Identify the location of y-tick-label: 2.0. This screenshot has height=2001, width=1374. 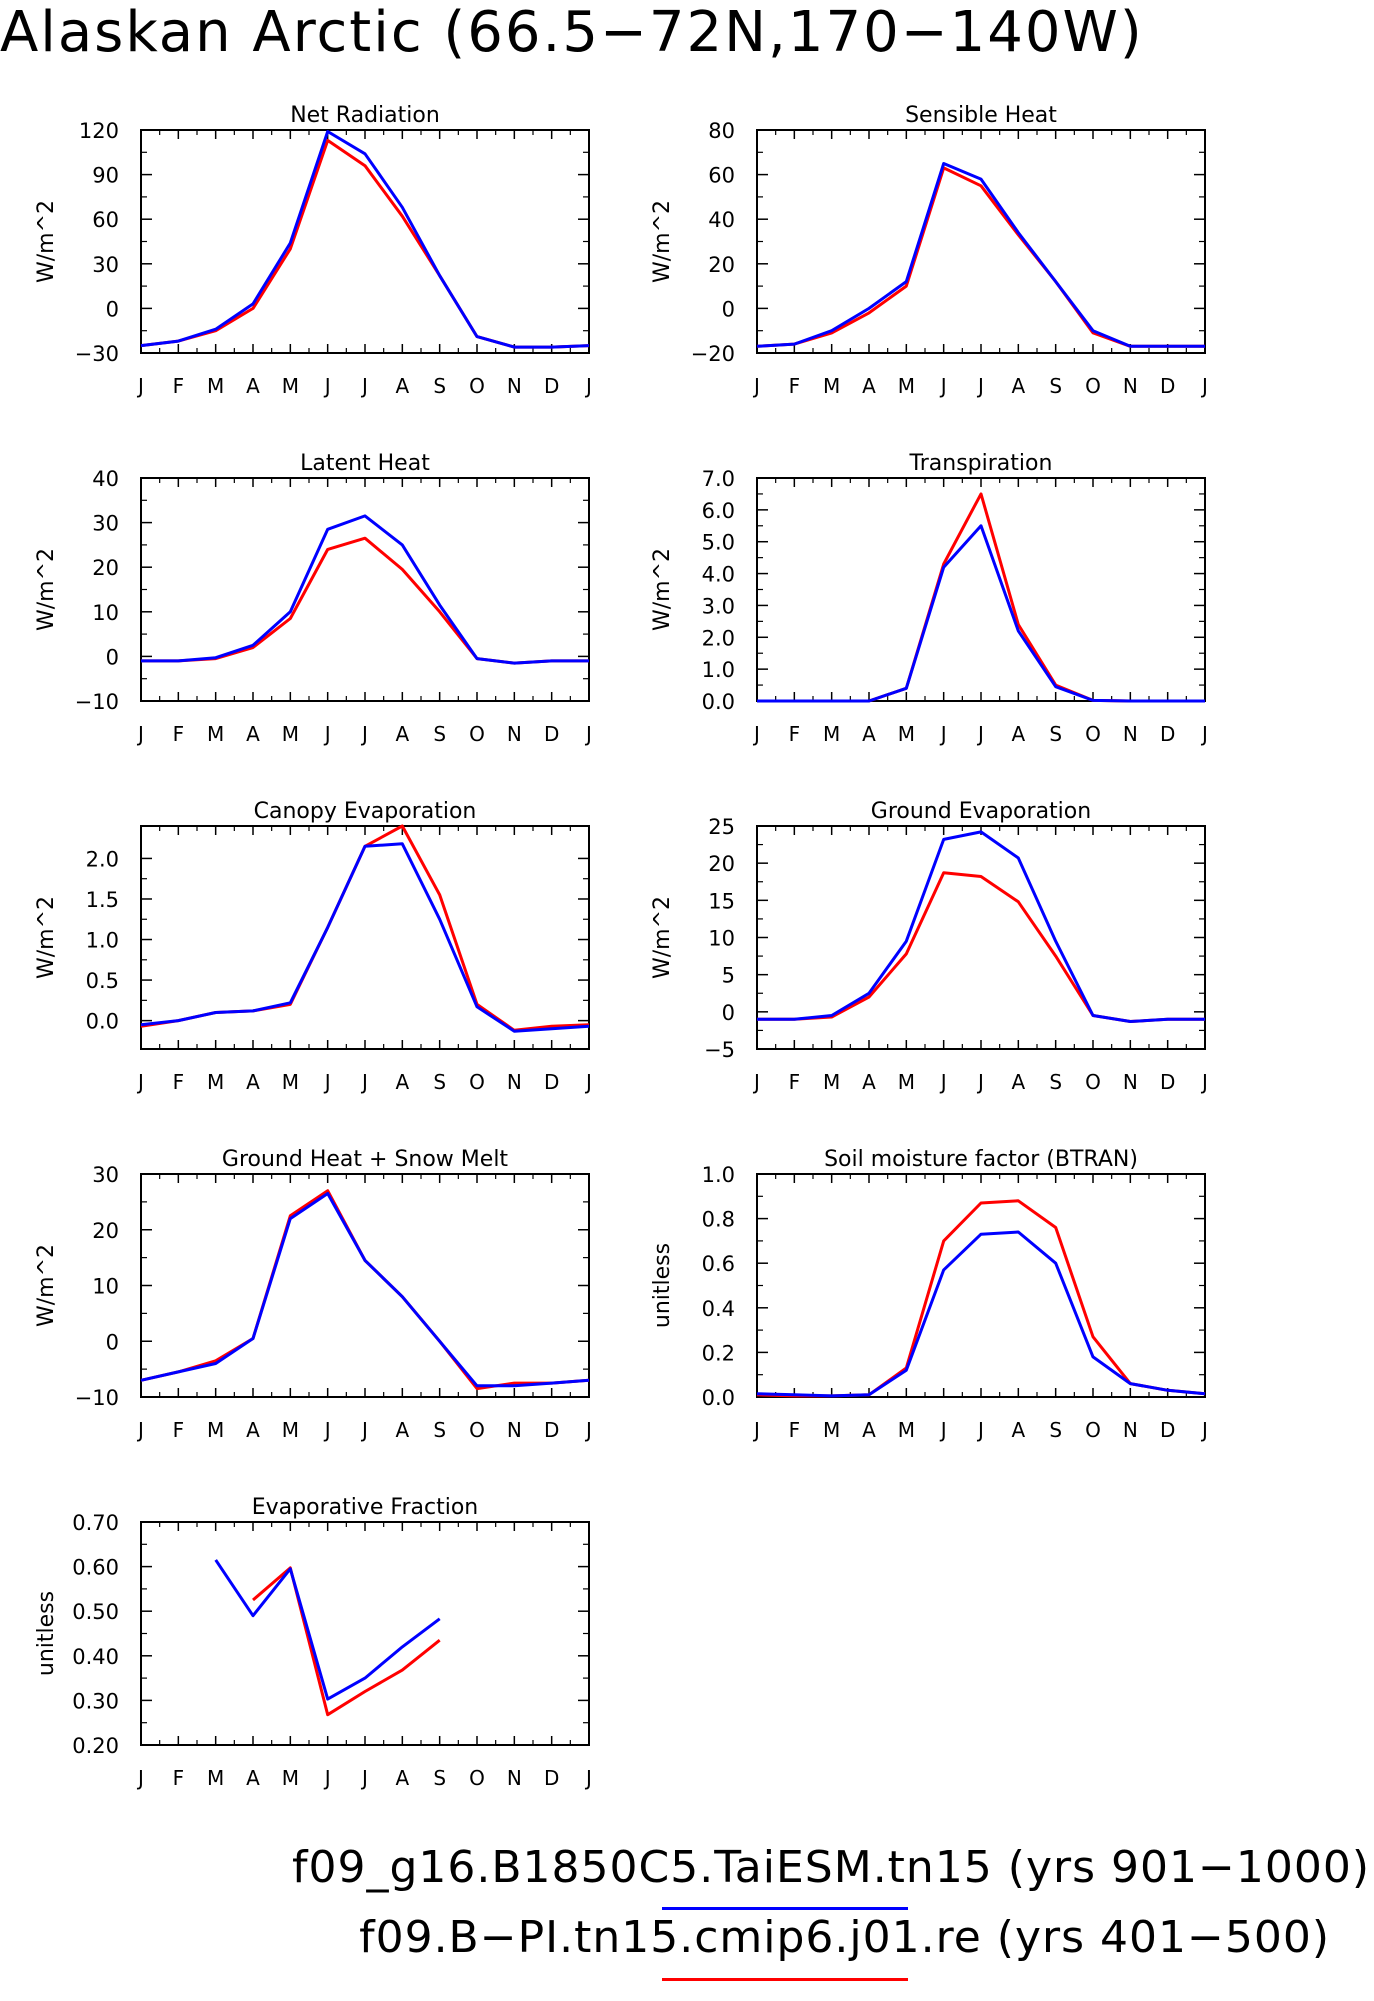
(718, 638).